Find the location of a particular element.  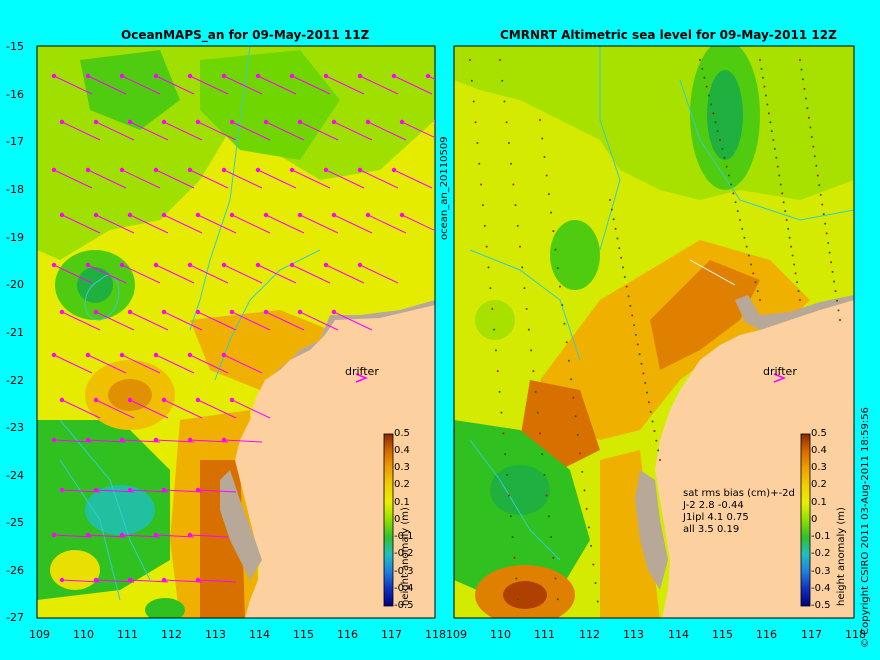

cbar-tick: 0.4 is located at coordinates (402, 450).